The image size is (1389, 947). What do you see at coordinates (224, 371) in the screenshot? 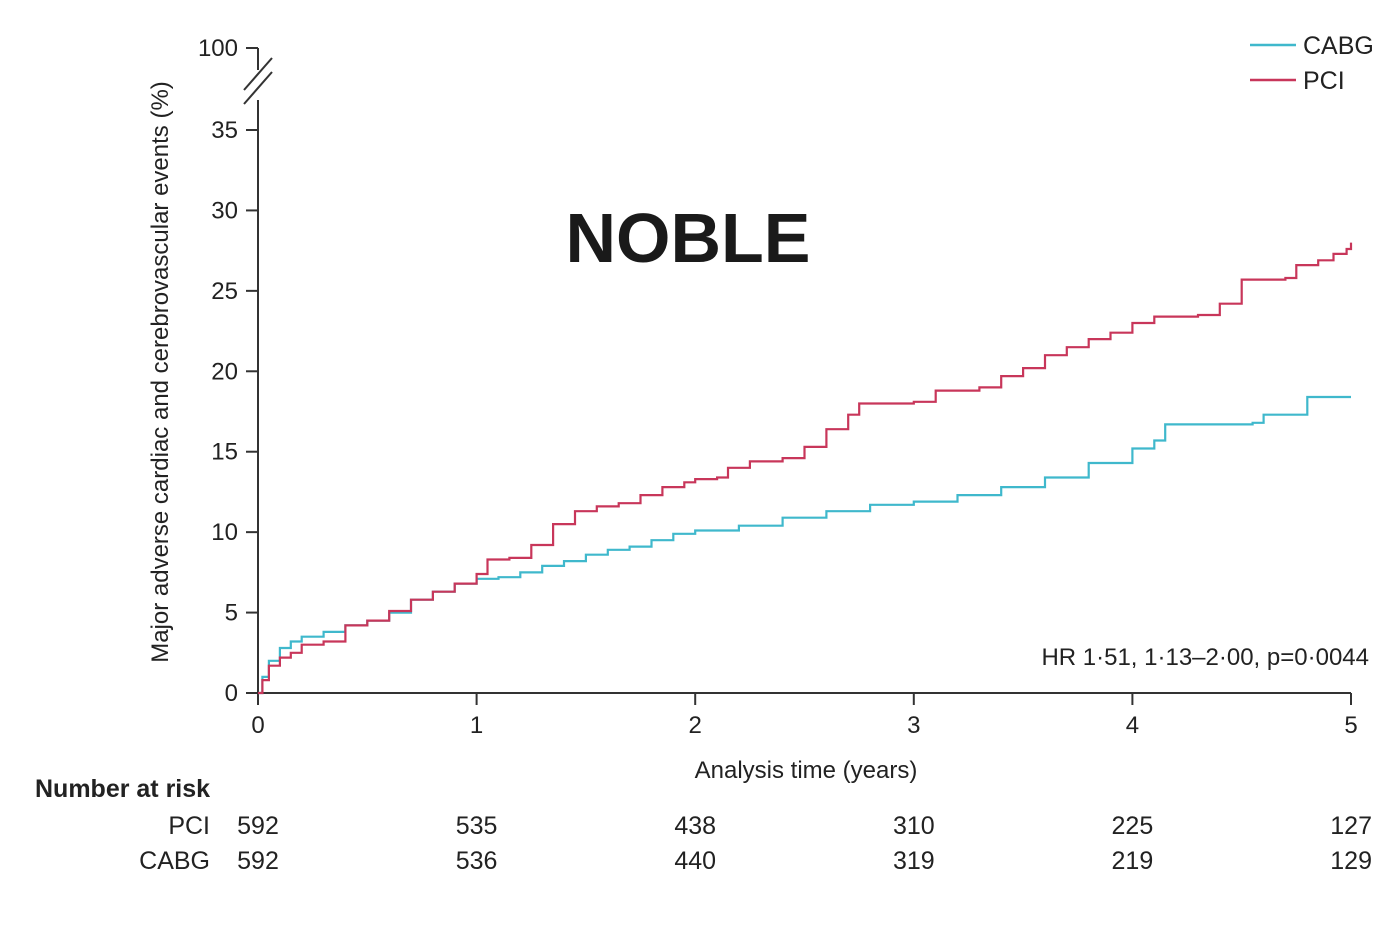
I see `y-tick-label: 20` at bounding box center [224, 371].